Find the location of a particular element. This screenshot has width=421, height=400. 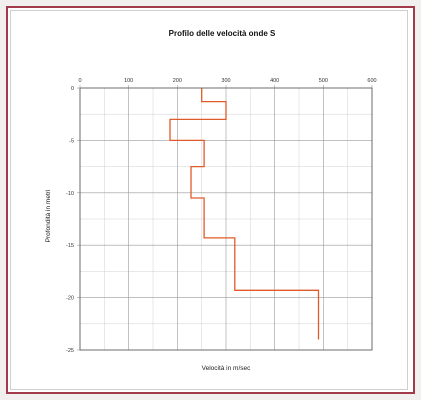

y-tick-label: 0 is located at coordinates (72, 89).